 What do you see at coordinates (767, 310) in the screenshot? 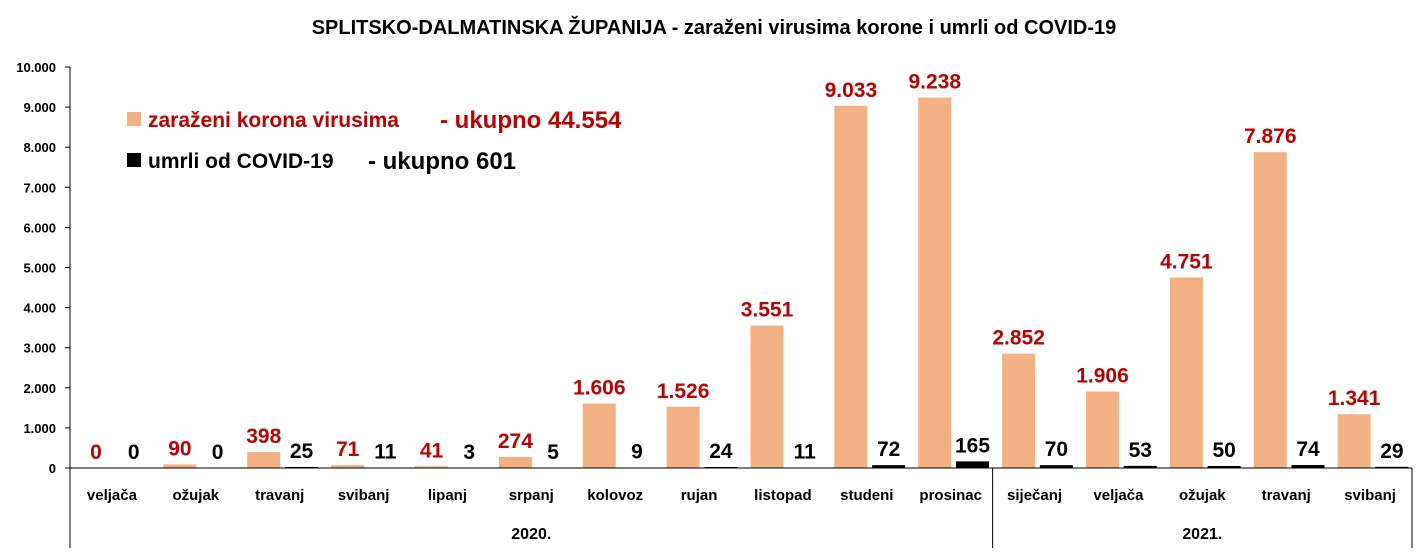
I see `data-label-infected: 3.551` at bounding box center [767, 310].